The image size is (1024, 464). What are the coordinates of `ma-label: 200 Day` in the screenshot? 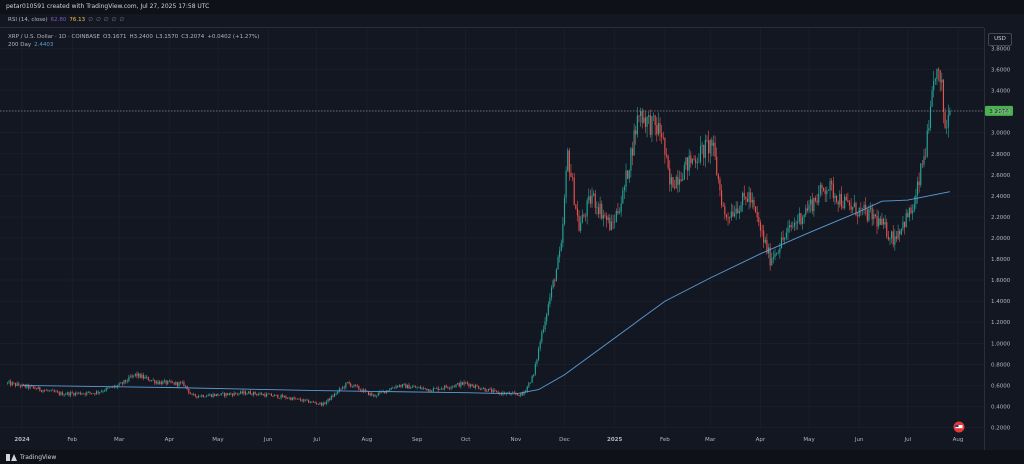 It's located at (20, 45).